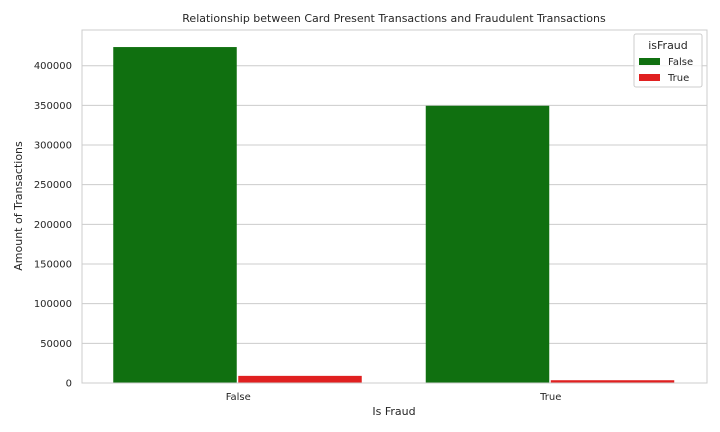 The height and width of the screenshot is (432, 720). I want to click on legend-title: isFraud, so click(668, 45).